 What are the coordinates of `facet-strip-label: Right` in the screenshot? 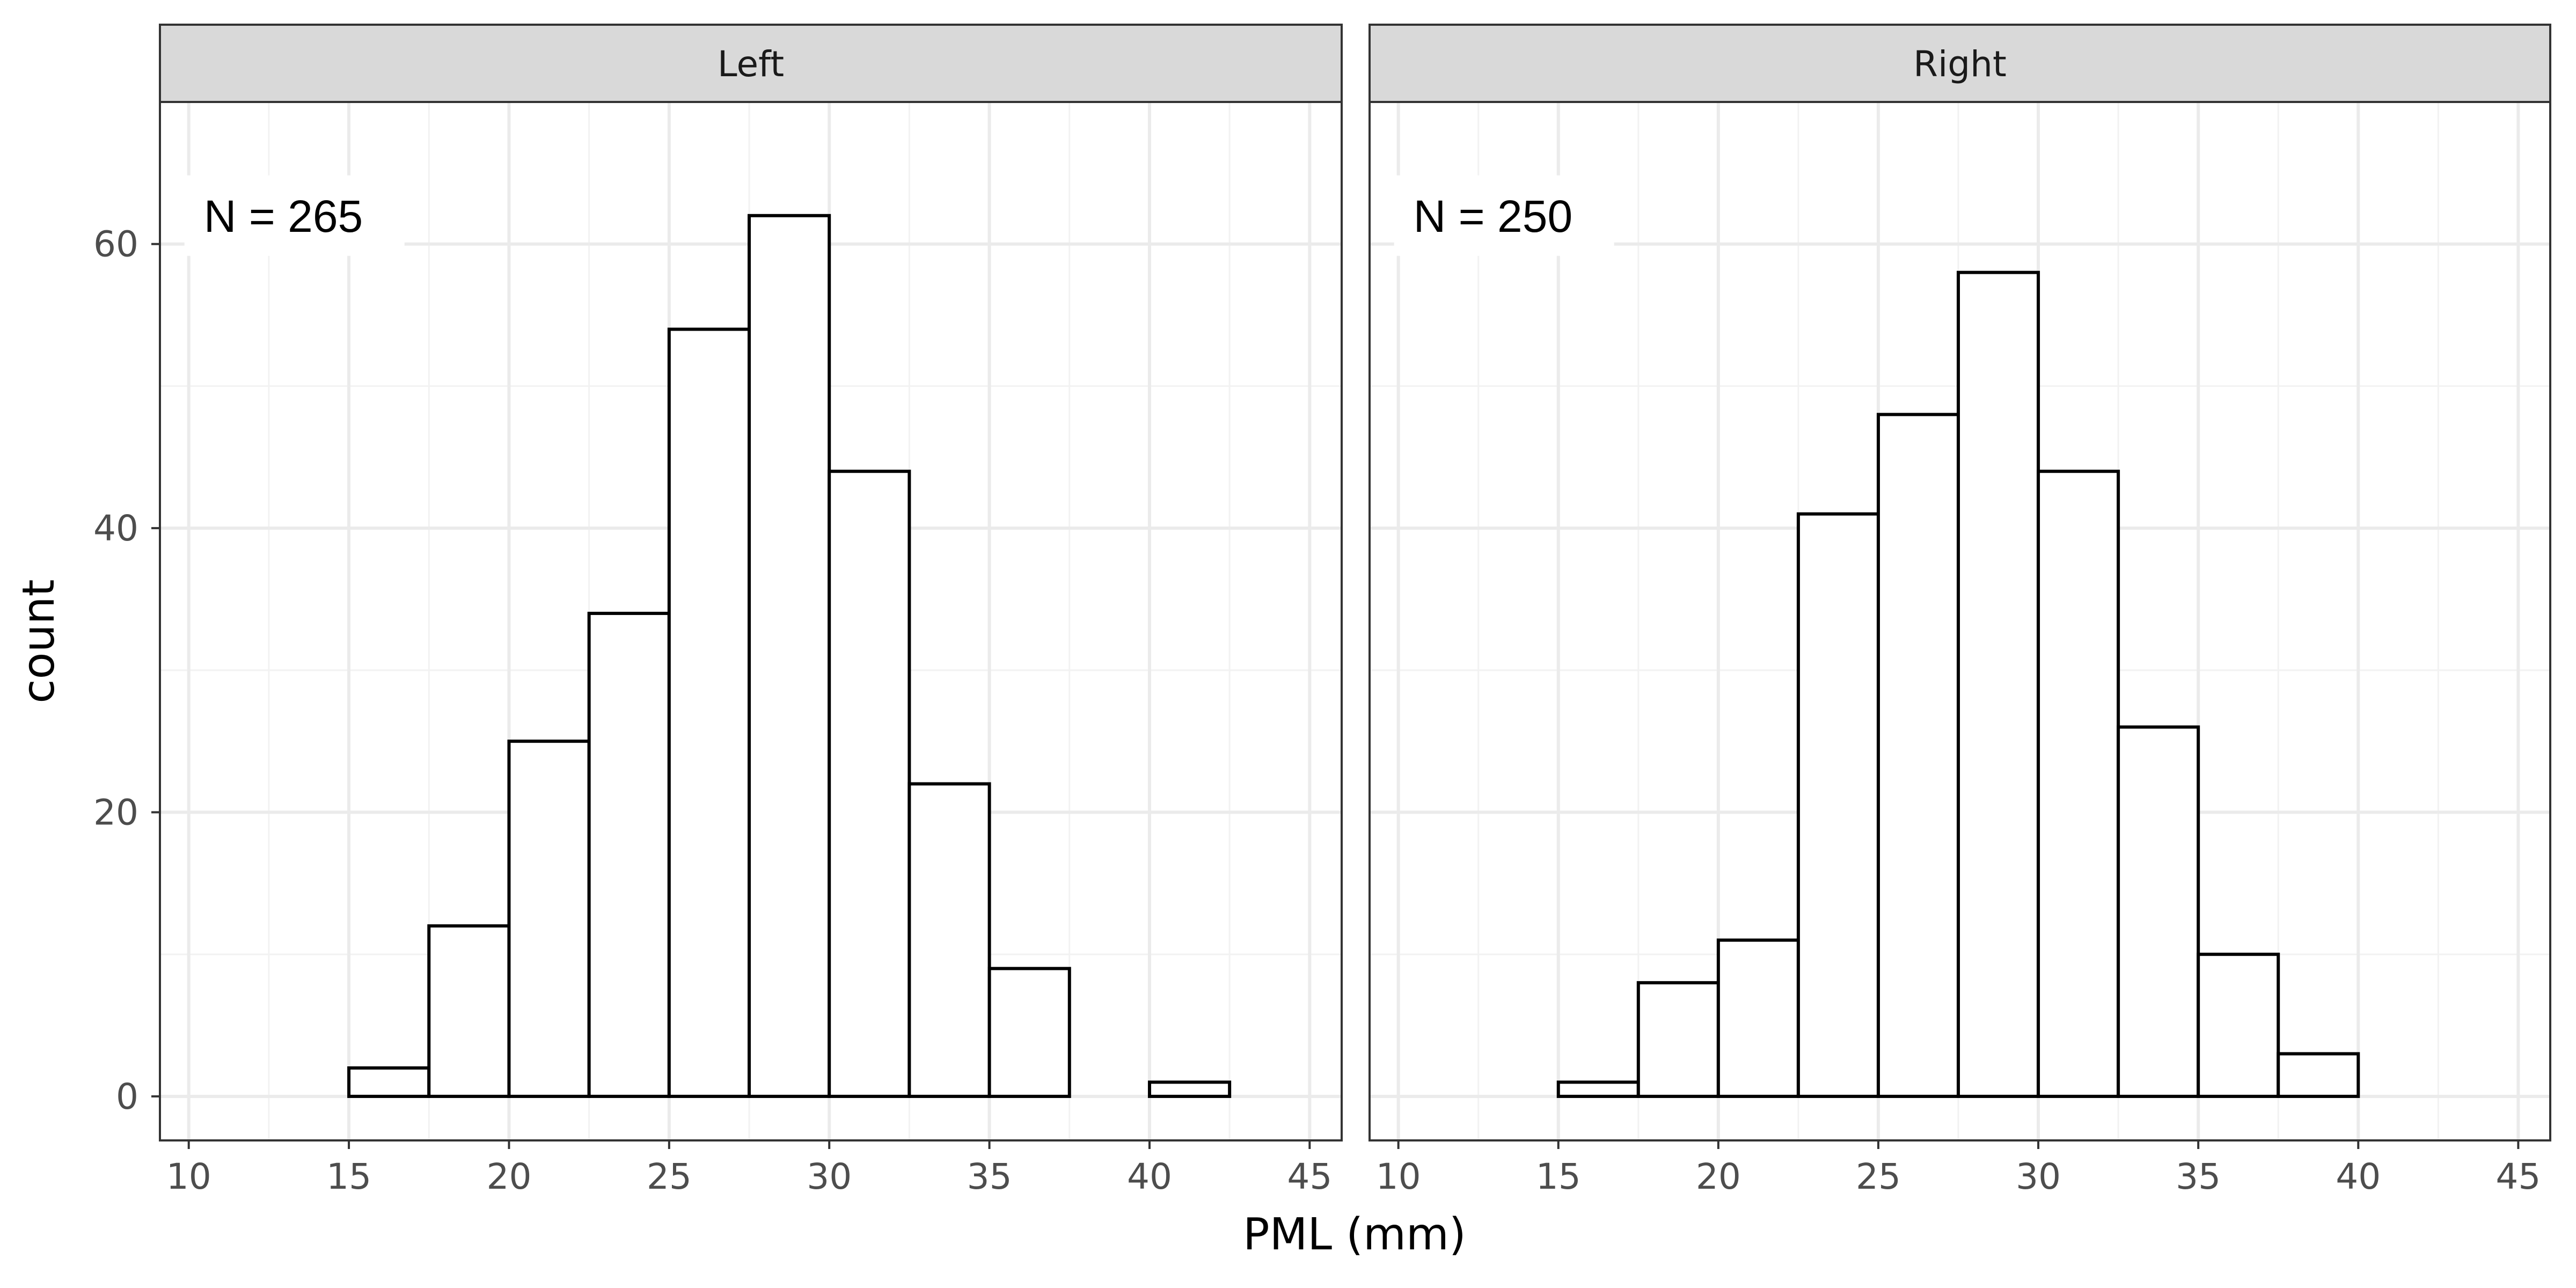 It's located at (1960, 64).